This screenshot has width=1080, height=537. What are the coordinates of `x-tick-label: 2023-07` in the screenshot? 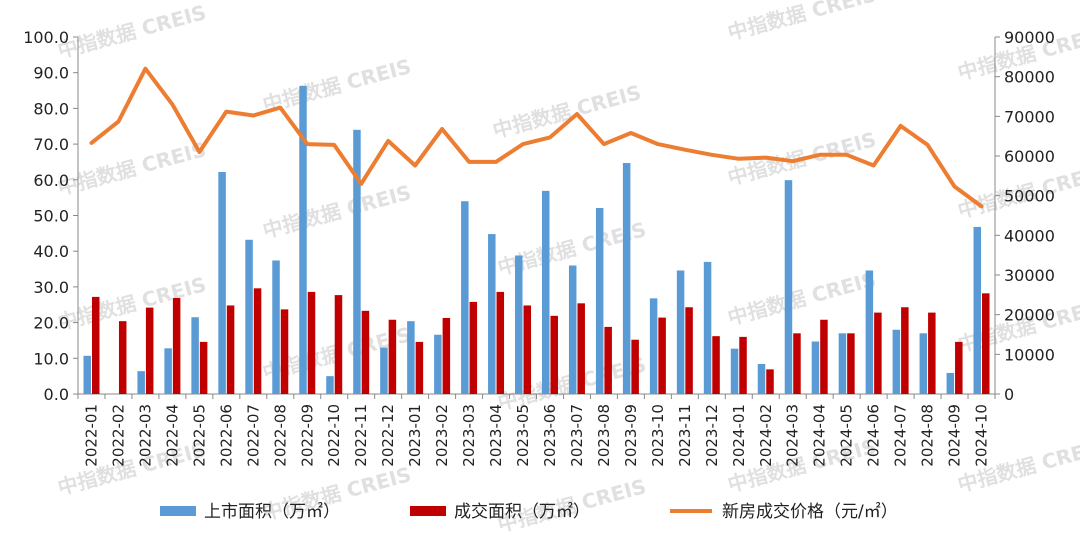 It's located at (577, 435).